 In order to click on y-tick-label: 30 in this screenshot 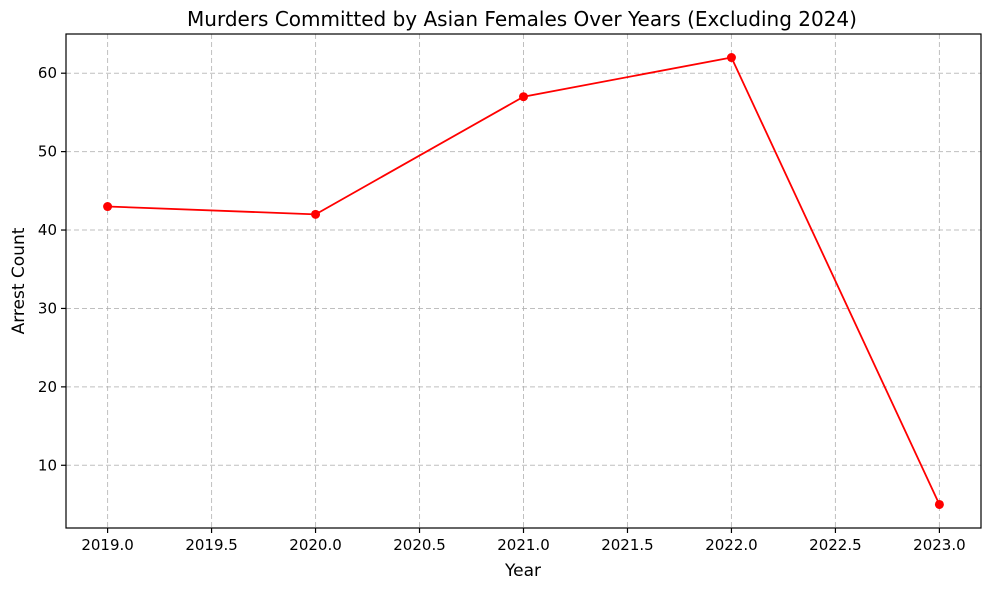, I will do `click(47, 308)`.